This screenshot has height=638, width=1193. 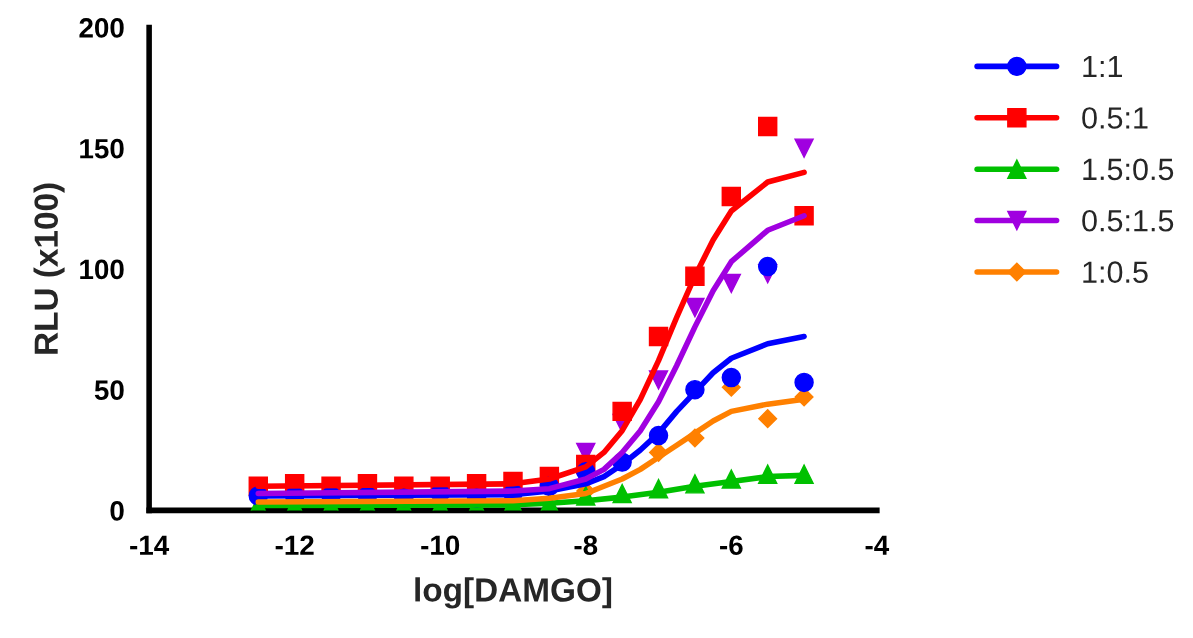 What do you see at coordinates (1115, 272) in the screenshot?
I see `legend-label: 1:0.5` at bounding box center [1115, 272].